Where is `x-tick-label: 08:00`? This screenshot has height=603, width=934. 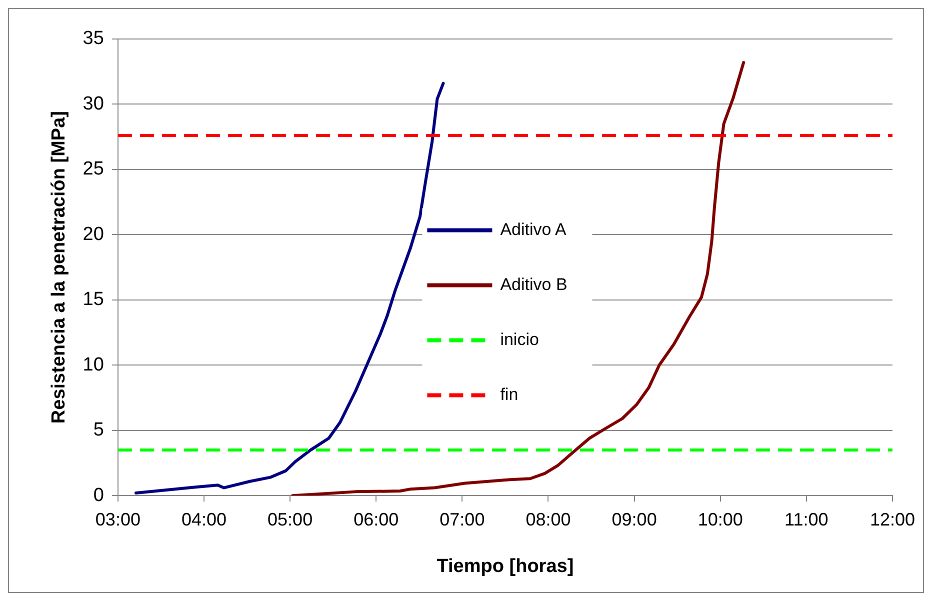 x-tick-label: 08:00 is located at coordinates (548, 519).